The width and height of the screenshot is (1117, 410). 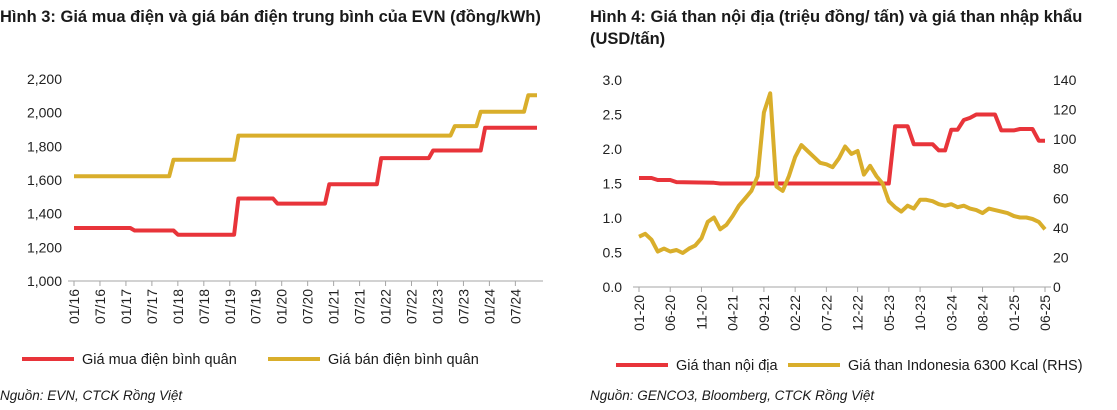 I want to click on x-tick-label: 07/24, so click(x=515, y=306).